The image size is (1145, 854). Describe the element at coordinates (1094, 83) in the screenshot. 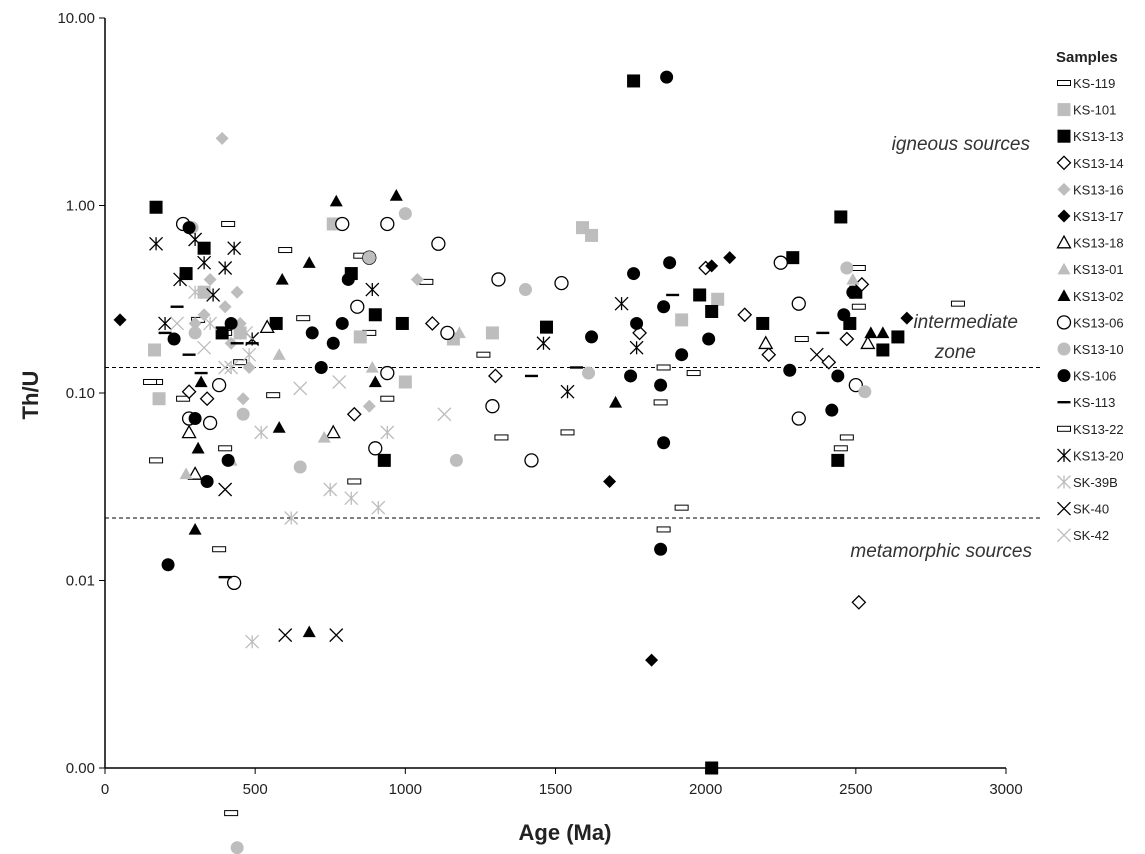

I see `legend-label: KS-119` at that location.